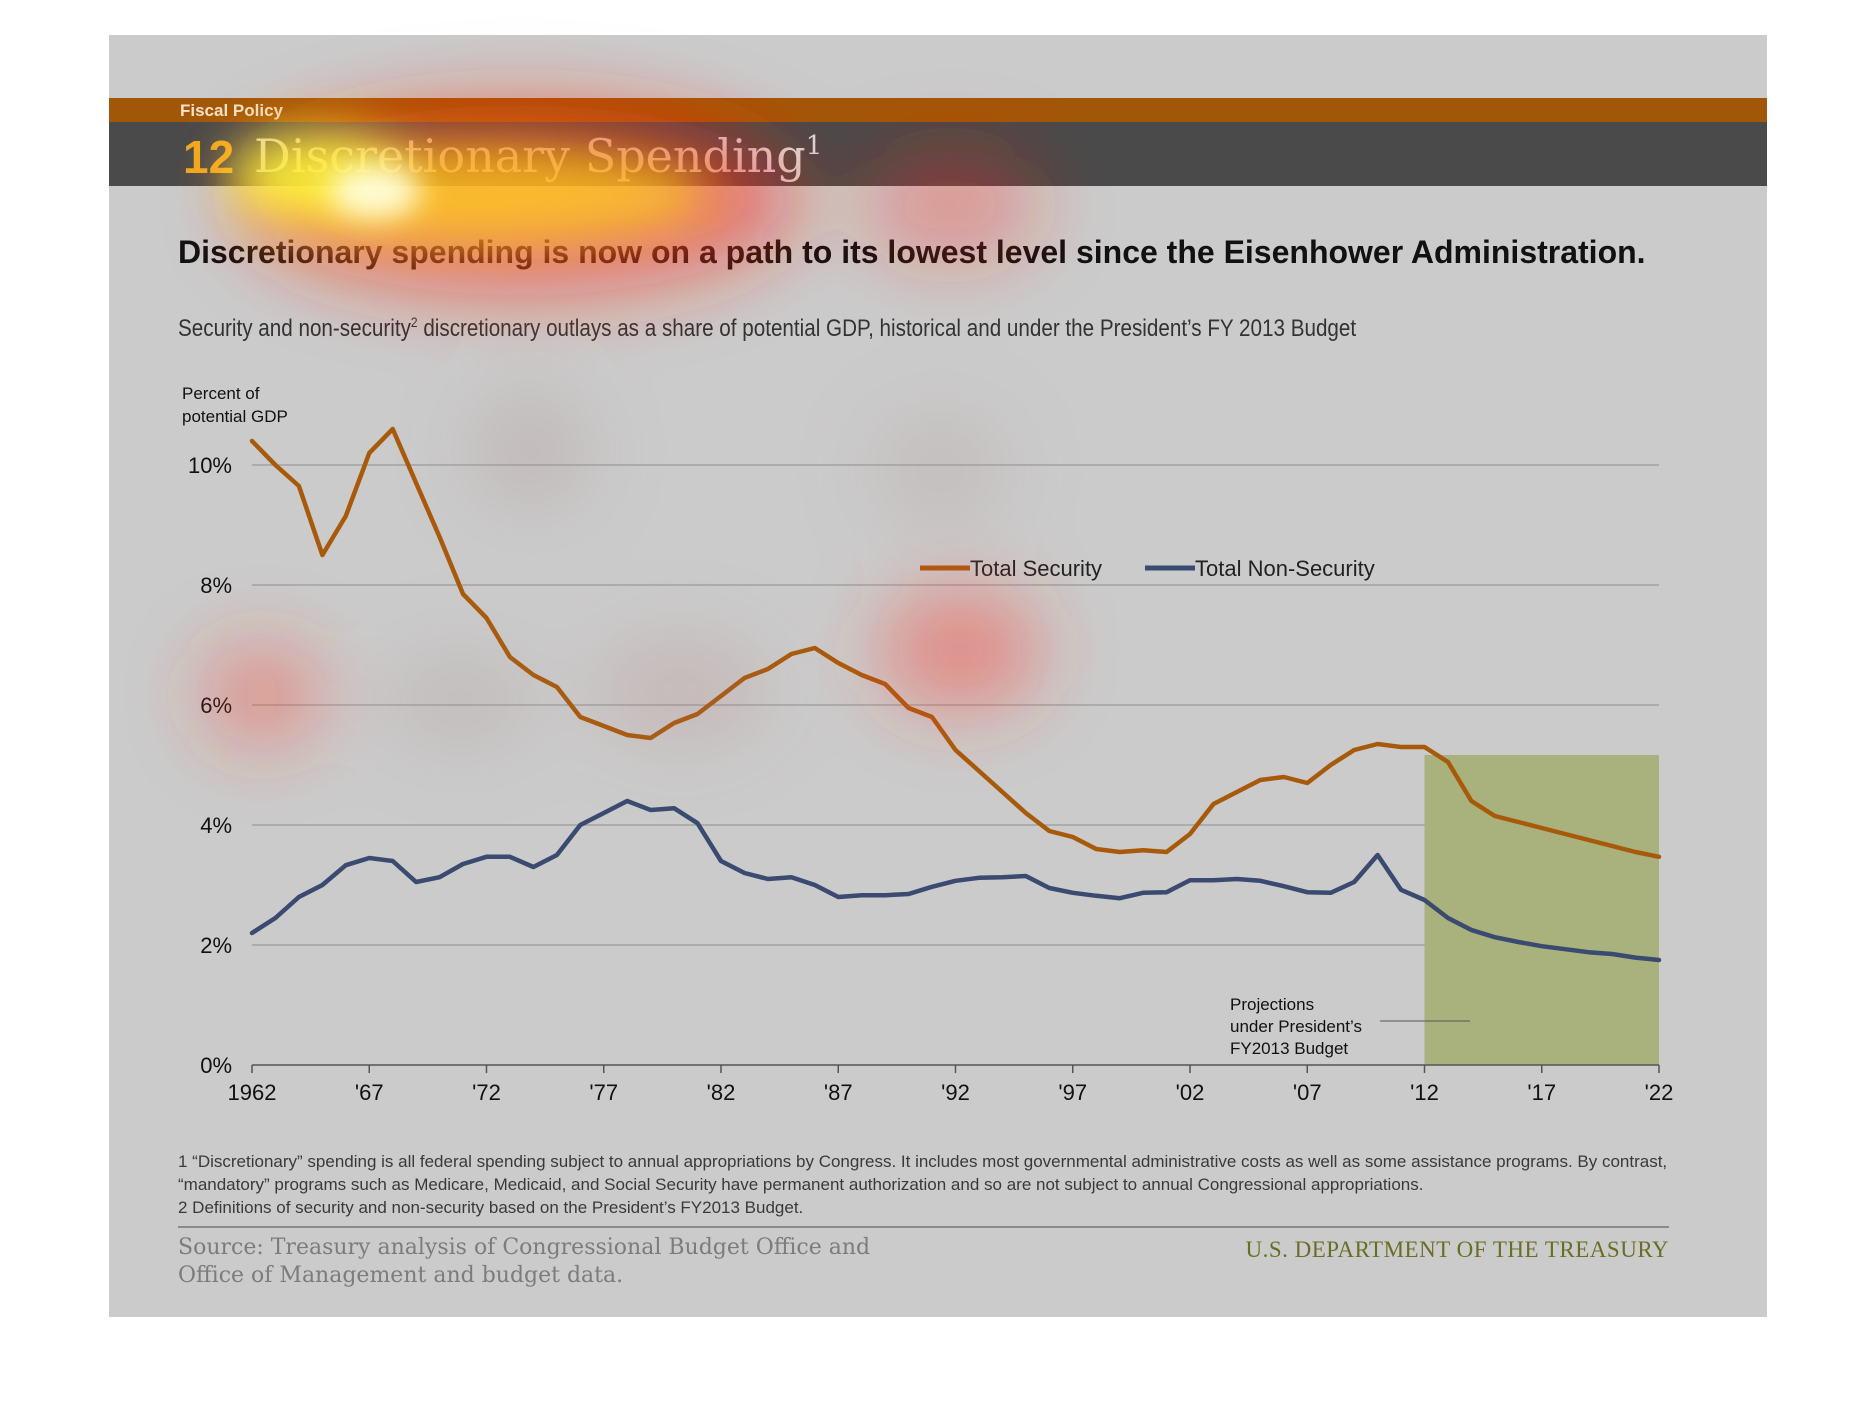 This screenshot has width=1866, height=1404. I want to click on x-tick-label-1982: '82, so click(721, 1092).